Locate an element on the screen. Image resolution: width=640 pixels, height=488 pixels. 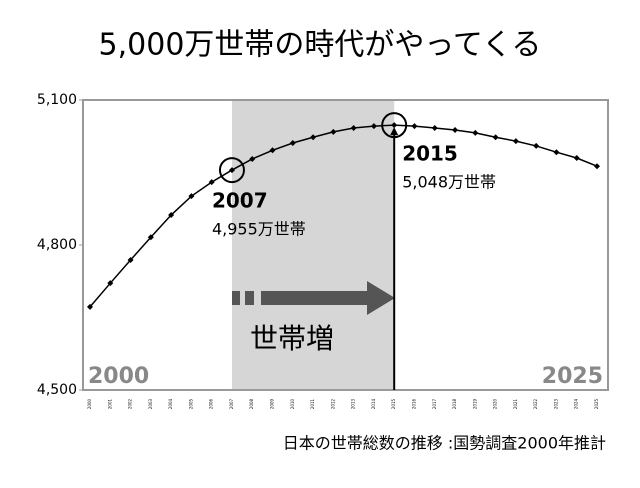
range-start-label: 2000 is located at coordinates (118, 376).